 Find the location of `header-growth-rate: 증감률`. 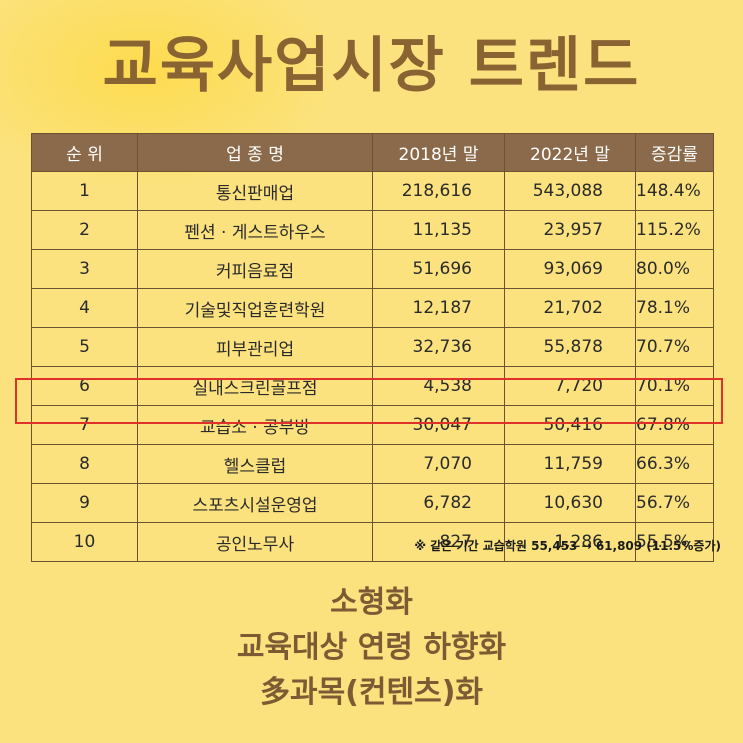

header-growth-rate: 증감률 is located at coordinates (674, 152).